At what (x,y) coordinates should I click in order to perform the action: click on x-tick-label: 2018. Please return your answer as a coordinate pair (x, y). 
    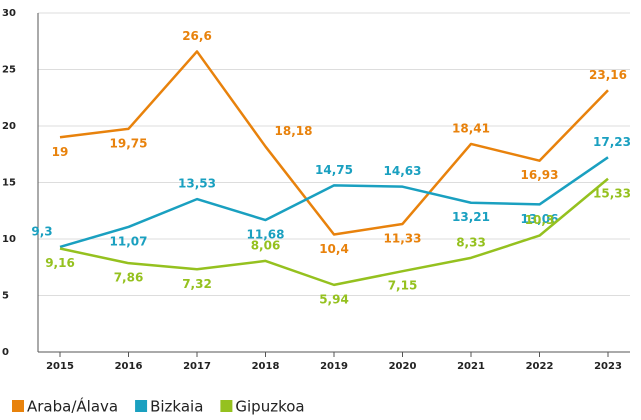
    Looking at the image, I should click on (266, 366).